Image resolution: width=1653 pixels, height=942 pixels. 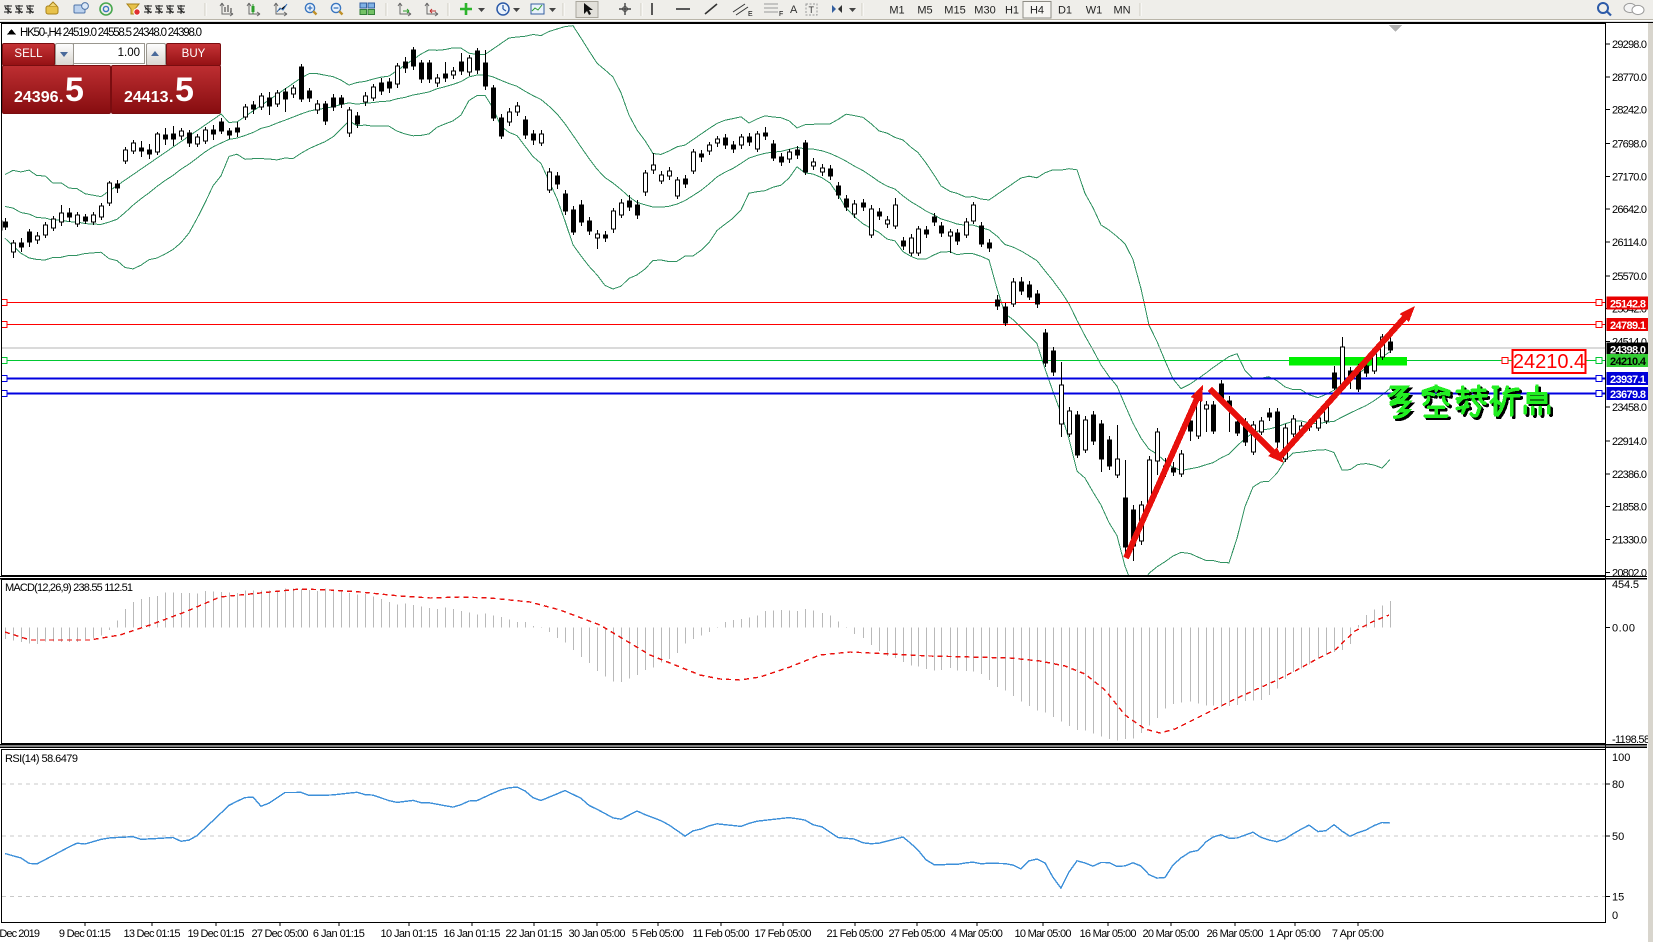 I want to click on svg-text: 454.5, so click(x=1625, y=585).